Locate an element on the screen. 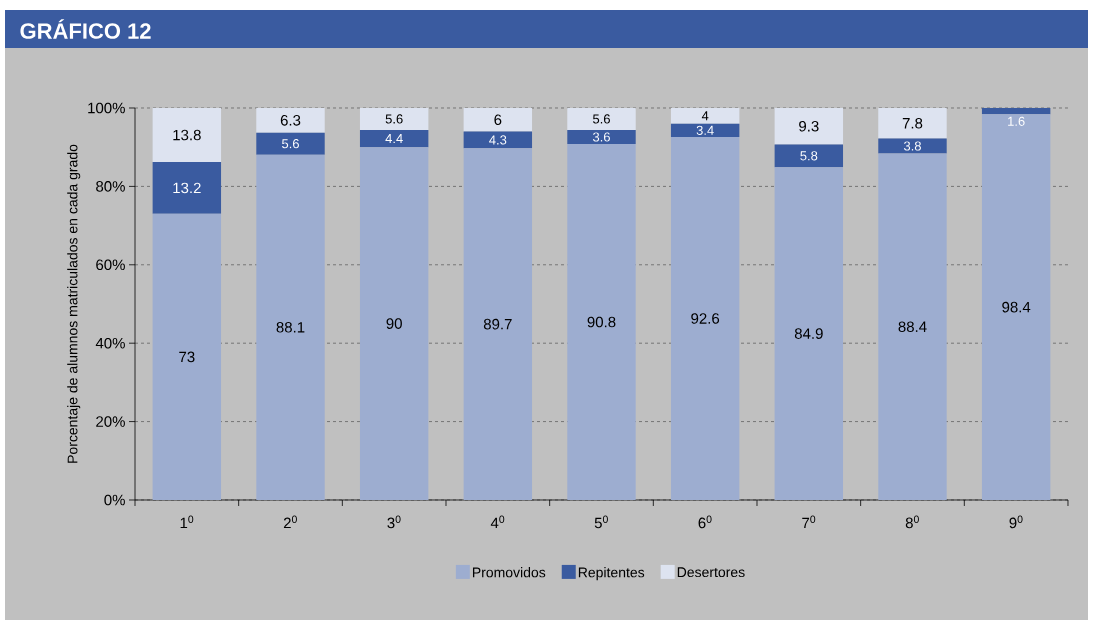 The image size is (1093, 626). x-tick-label: 2$^{0}$ is located at coordinates (290, 522).